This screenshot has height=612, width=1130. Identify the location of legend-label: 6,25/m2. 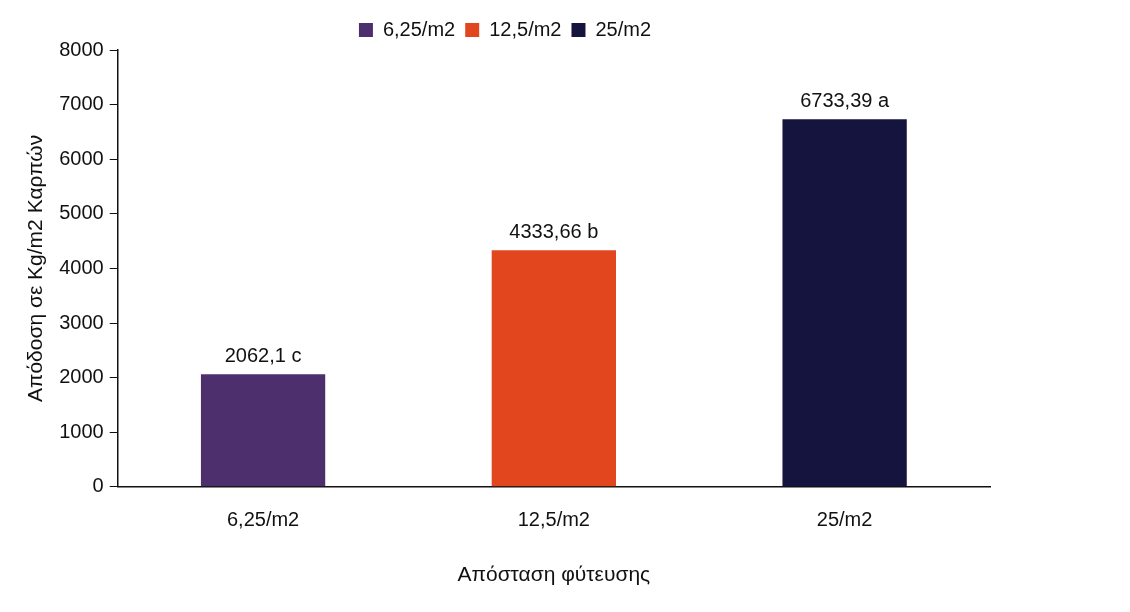
(419, 28).